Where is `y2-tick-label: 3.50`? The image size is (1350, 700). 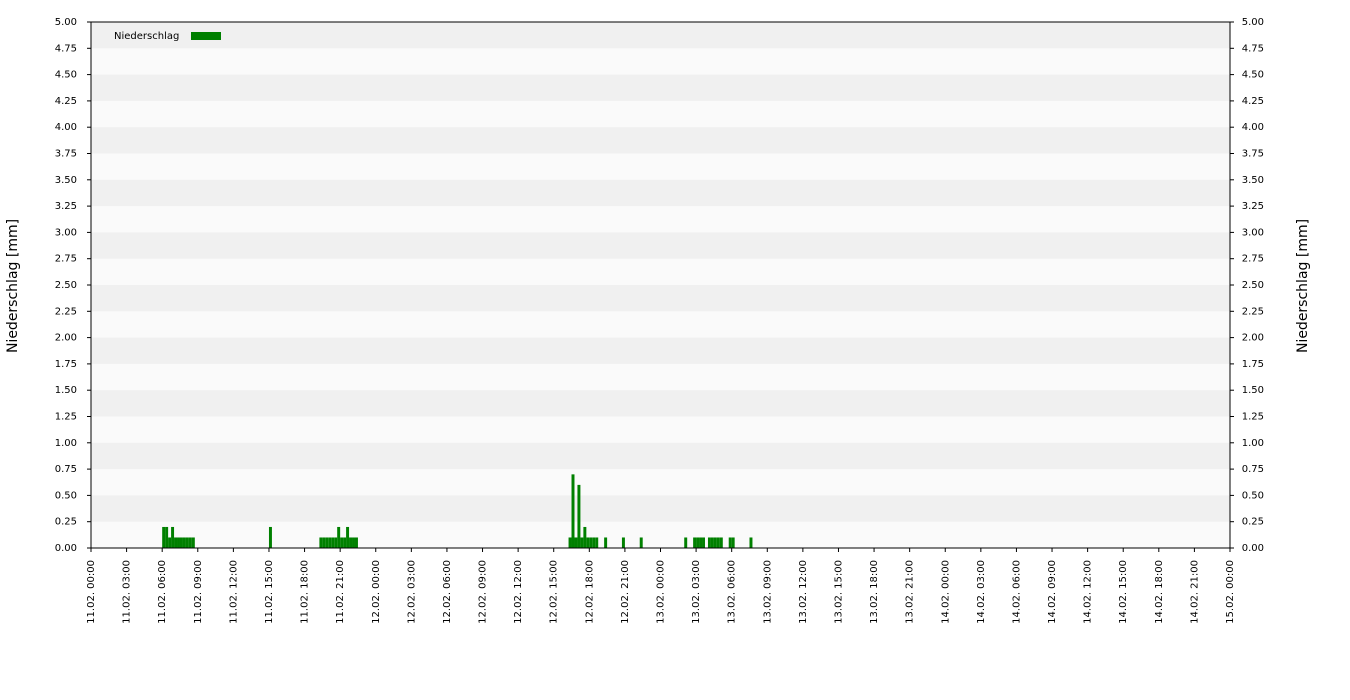 y2-tick-label: 3.50 is located at coordinates (1253, 180).